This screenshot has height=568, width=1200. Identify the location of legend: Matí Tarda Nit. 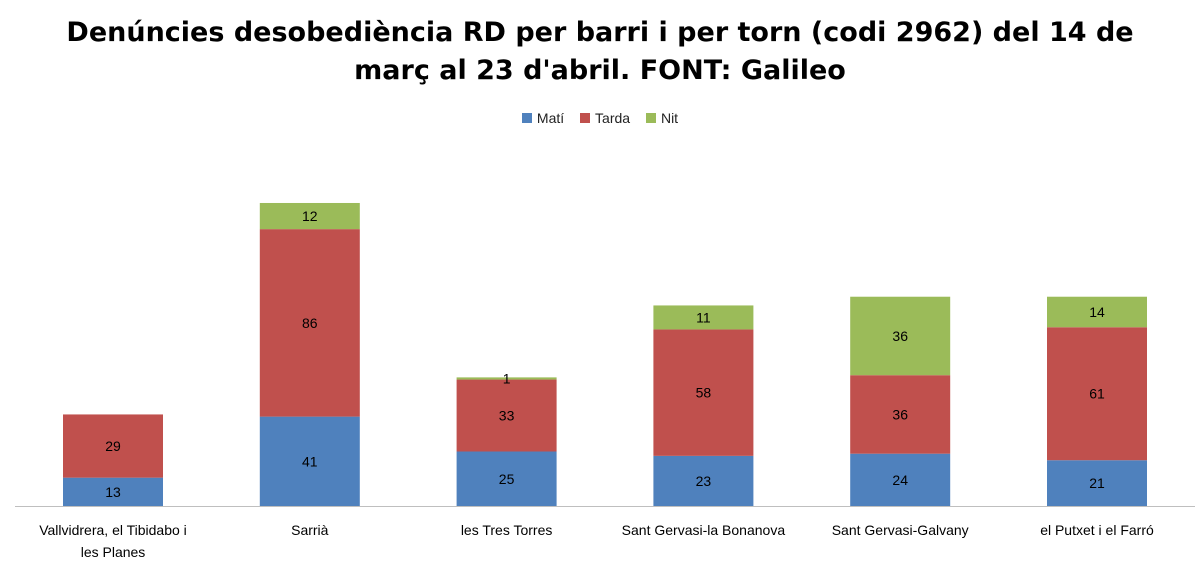
(600, 118).